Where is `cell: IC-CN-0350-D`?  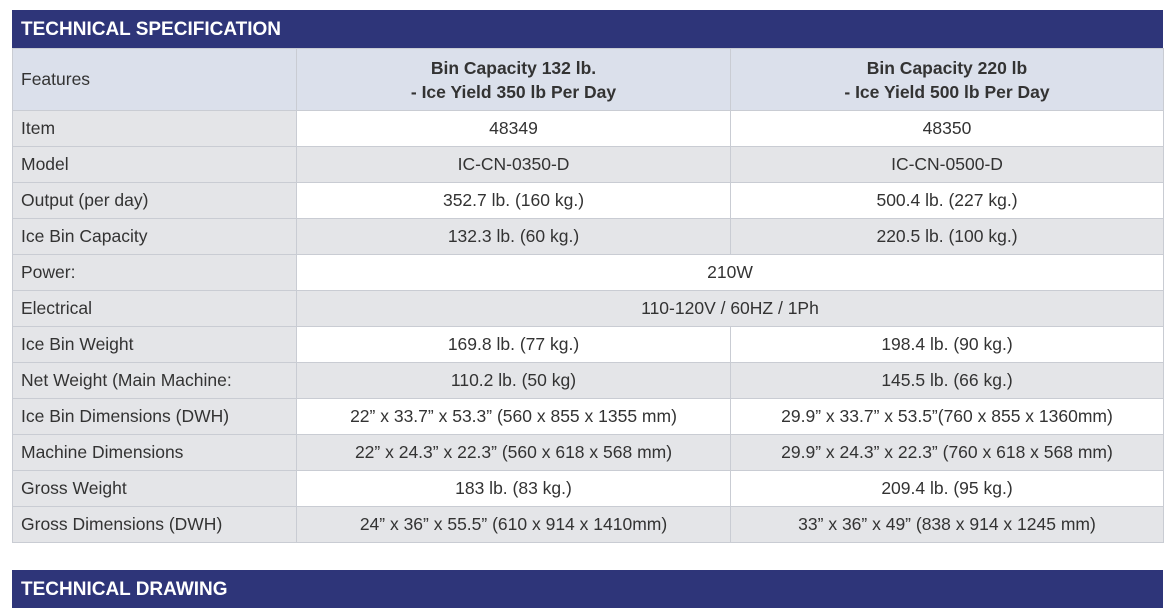 cell: IC-CN-0350-D is located at coordinates (513, 164).